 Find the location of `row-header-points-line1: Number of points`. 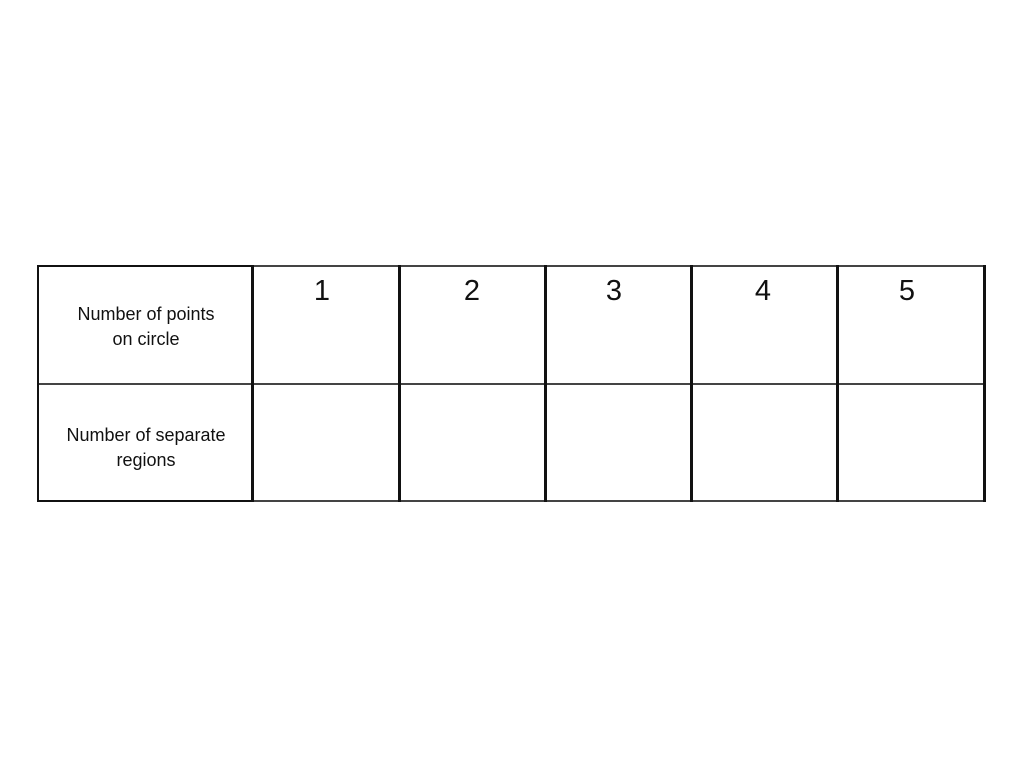

row-header-points-line1: Number of points is located at coordinates (146, 314).